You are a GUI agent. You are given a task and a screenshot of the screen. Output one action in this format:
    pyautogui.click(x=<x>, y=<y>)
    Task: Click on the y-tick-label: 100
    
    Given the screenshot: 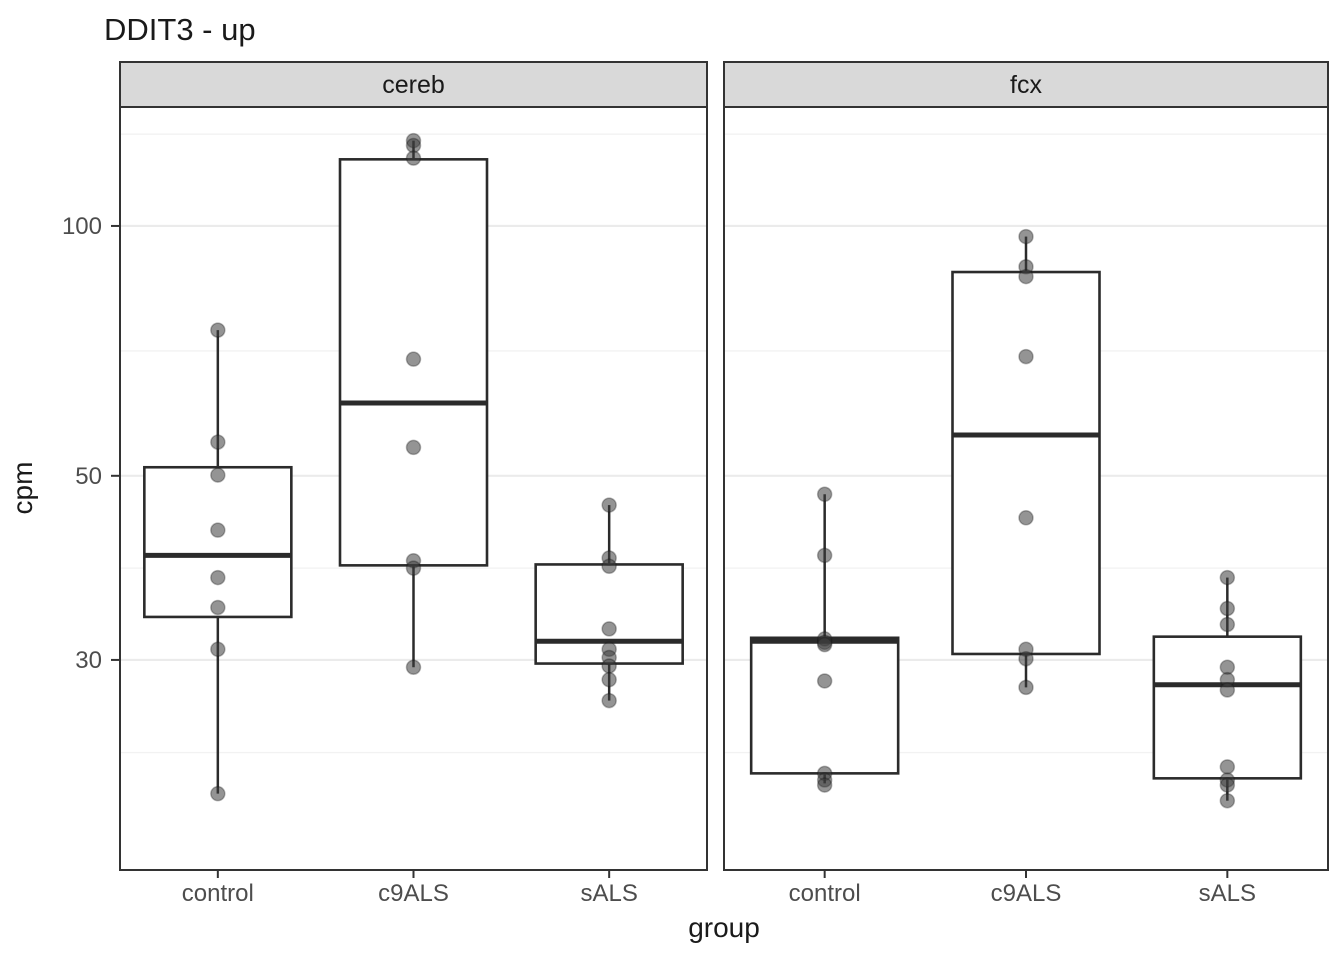 What is the action you would take?
    pyautogui.click(x=82, y=226)
    